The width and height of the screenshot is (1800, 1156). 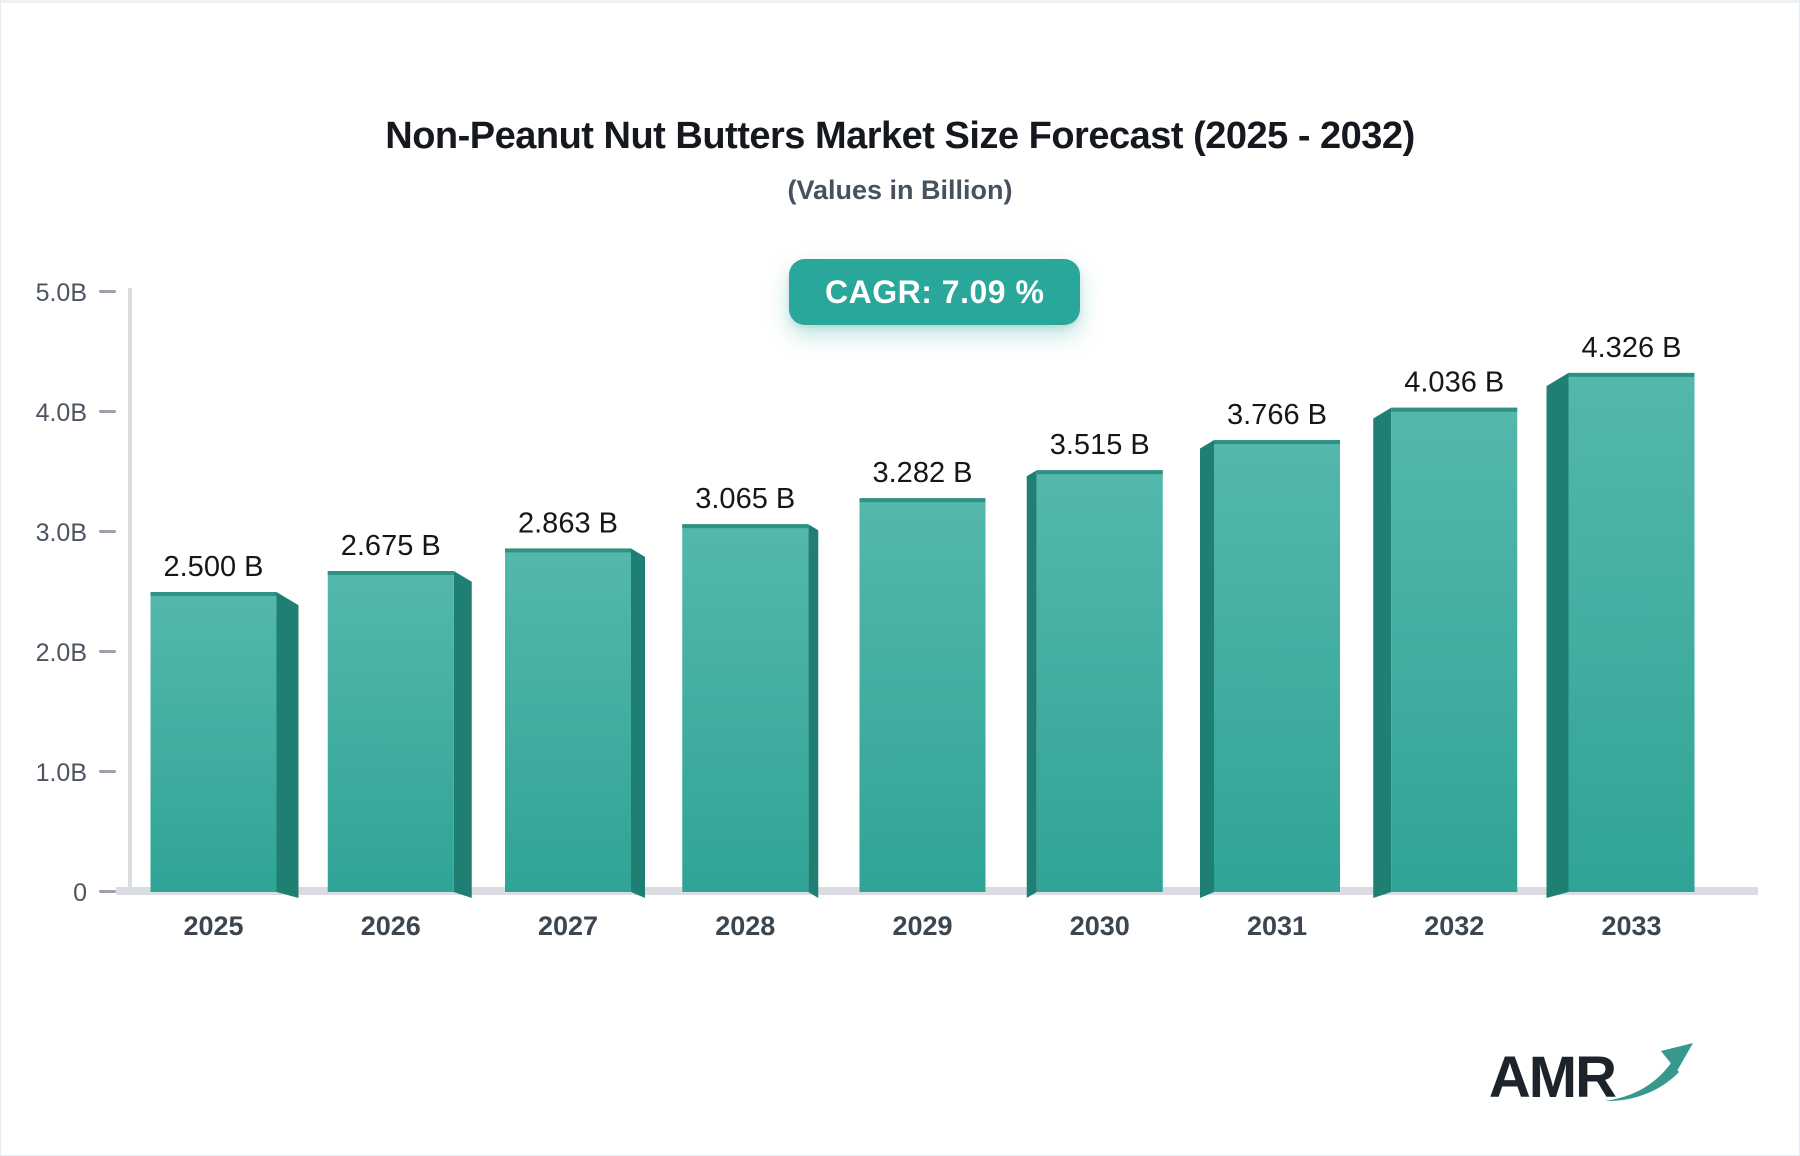 What do you see at coordinates (922, 926) in the screenshot?
I see `x-axis-label: 2029` at bounding box center [922, 926].